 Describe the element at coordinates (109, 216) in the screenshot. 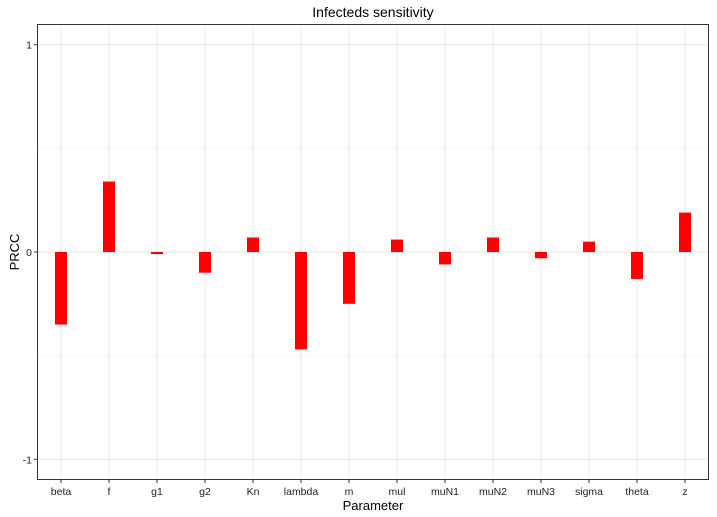

I see `bar-f` at that location.